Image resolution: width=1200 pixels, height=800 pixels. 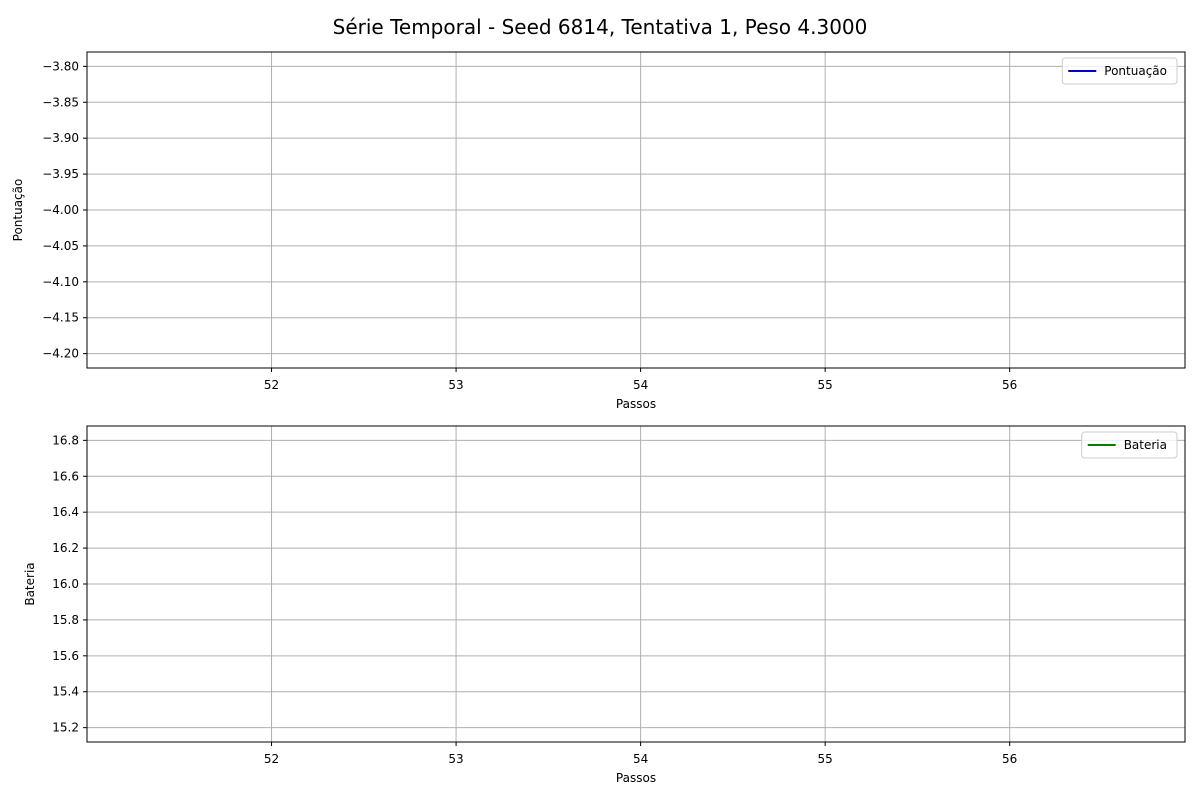 What do you see at coordinates (65, 692) in the screenshot?
I see `battery-y-tick-label: 15.4` at bounding box center [65, 692].